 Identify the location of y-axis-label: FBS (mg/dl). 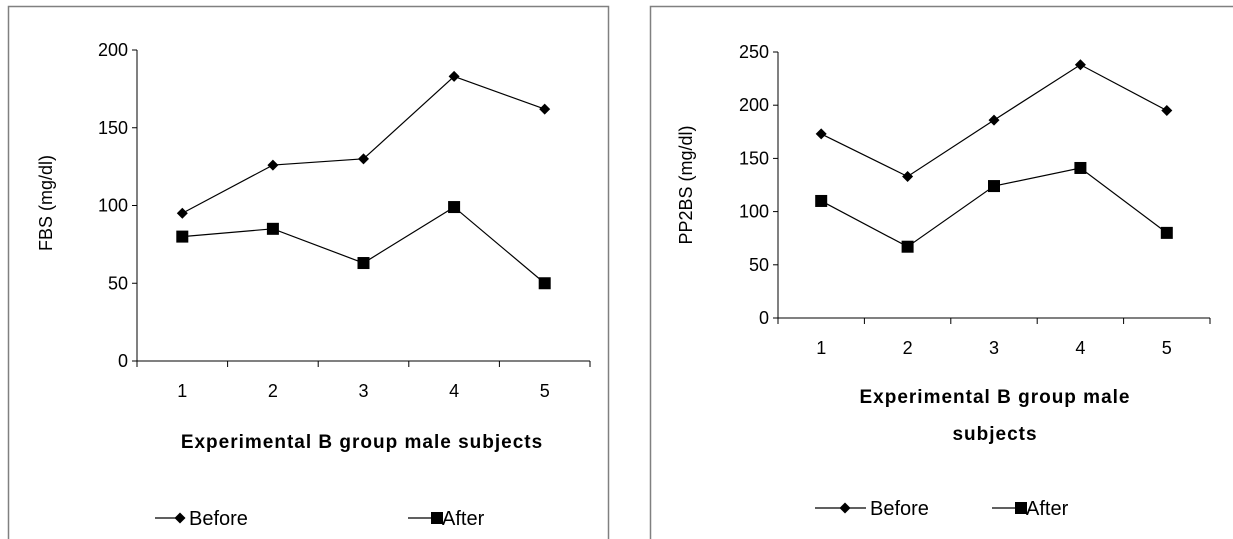
(46, 203).